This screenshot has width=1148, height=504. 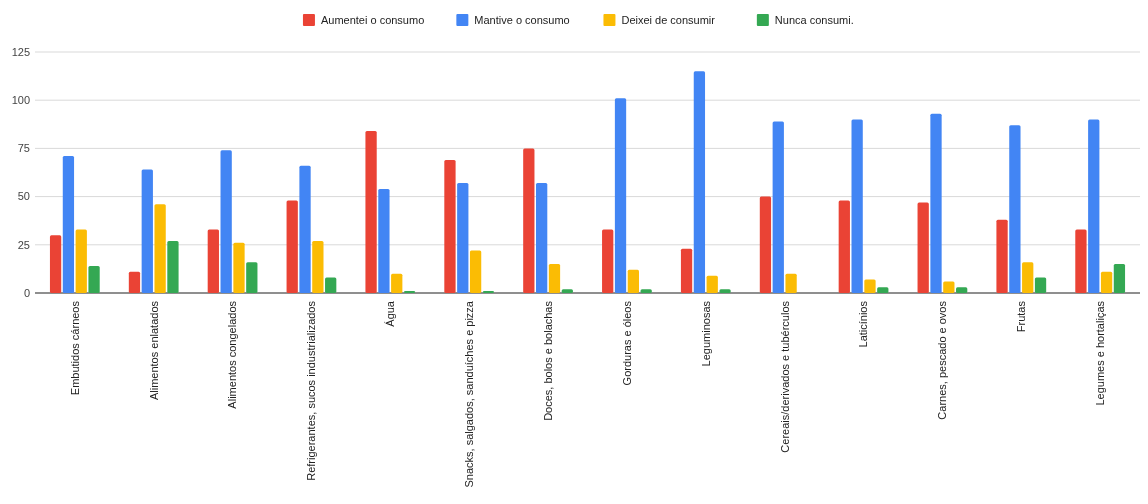 I want to click on x-tick-label: Legumes e hortaliças, so click(x=1100, y=353).